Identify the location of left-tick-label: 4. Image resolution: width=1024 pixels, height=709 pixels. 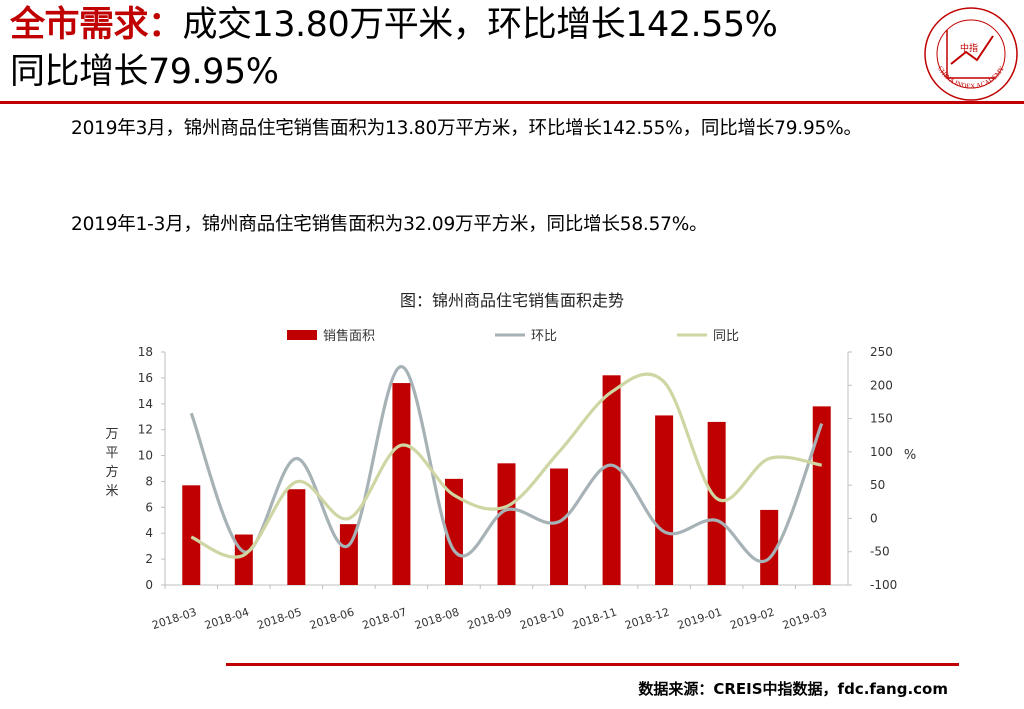
(149, 533).